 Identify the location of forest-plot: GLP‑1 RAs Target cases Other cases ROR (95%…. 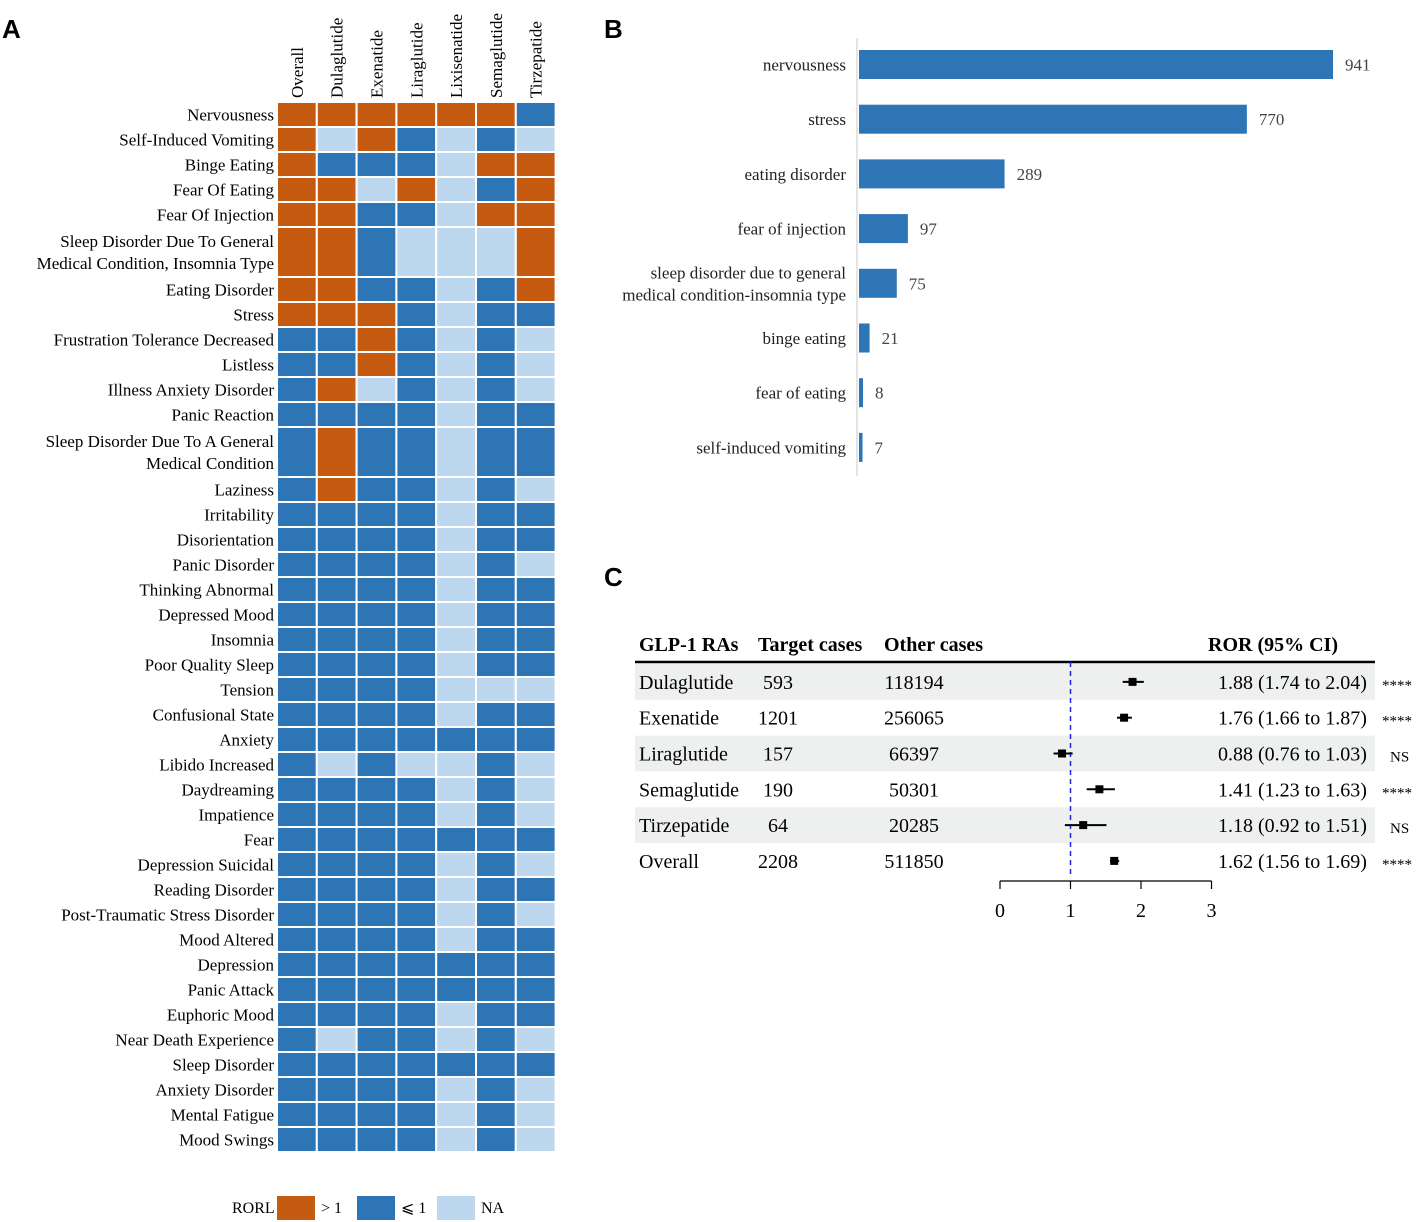
(1023, 778).